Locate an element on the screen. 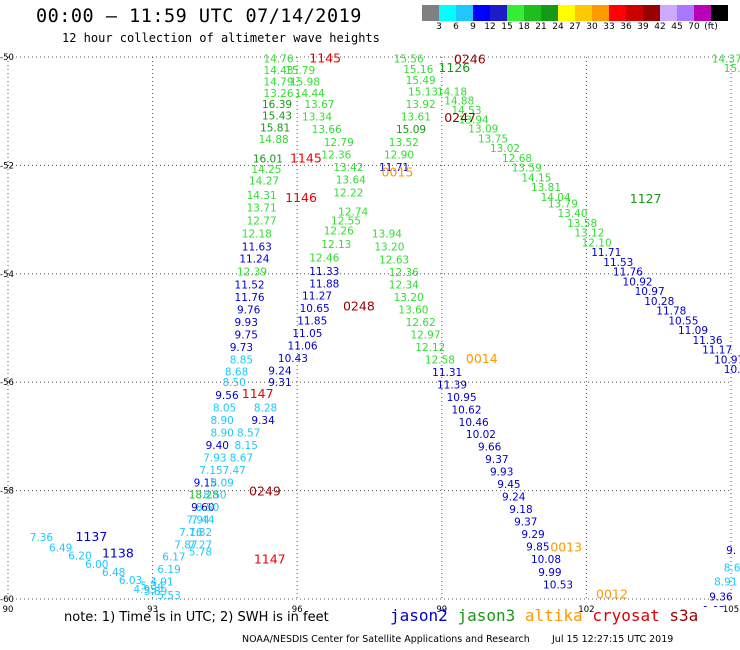 The image size is (740, 650). generation-timestamp: Jul 15 12:27:15 UTC 2019 is located at coordinates (613, 639).